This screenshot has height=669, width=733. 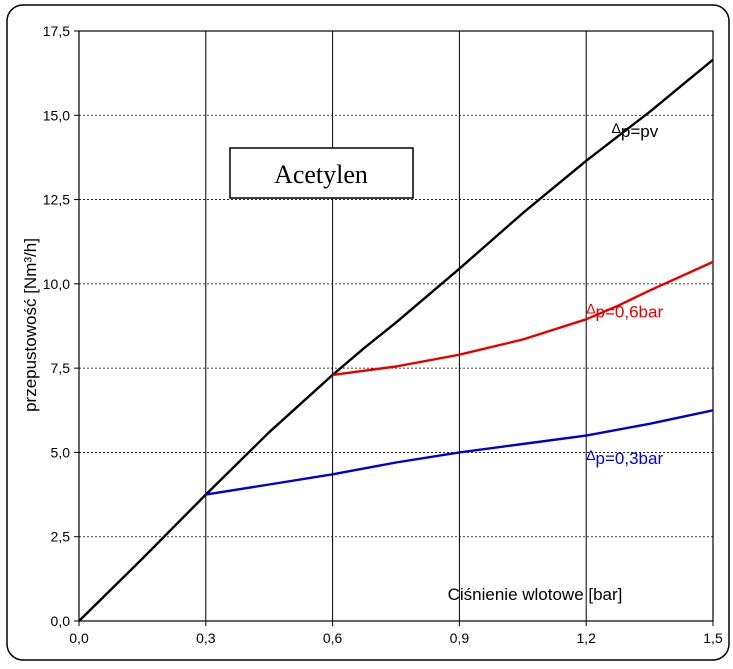 What do you see at coordinates (61, 368) in the screenshot?
I see `y-tick-label: 7,5` at bounding box center [61, 368].